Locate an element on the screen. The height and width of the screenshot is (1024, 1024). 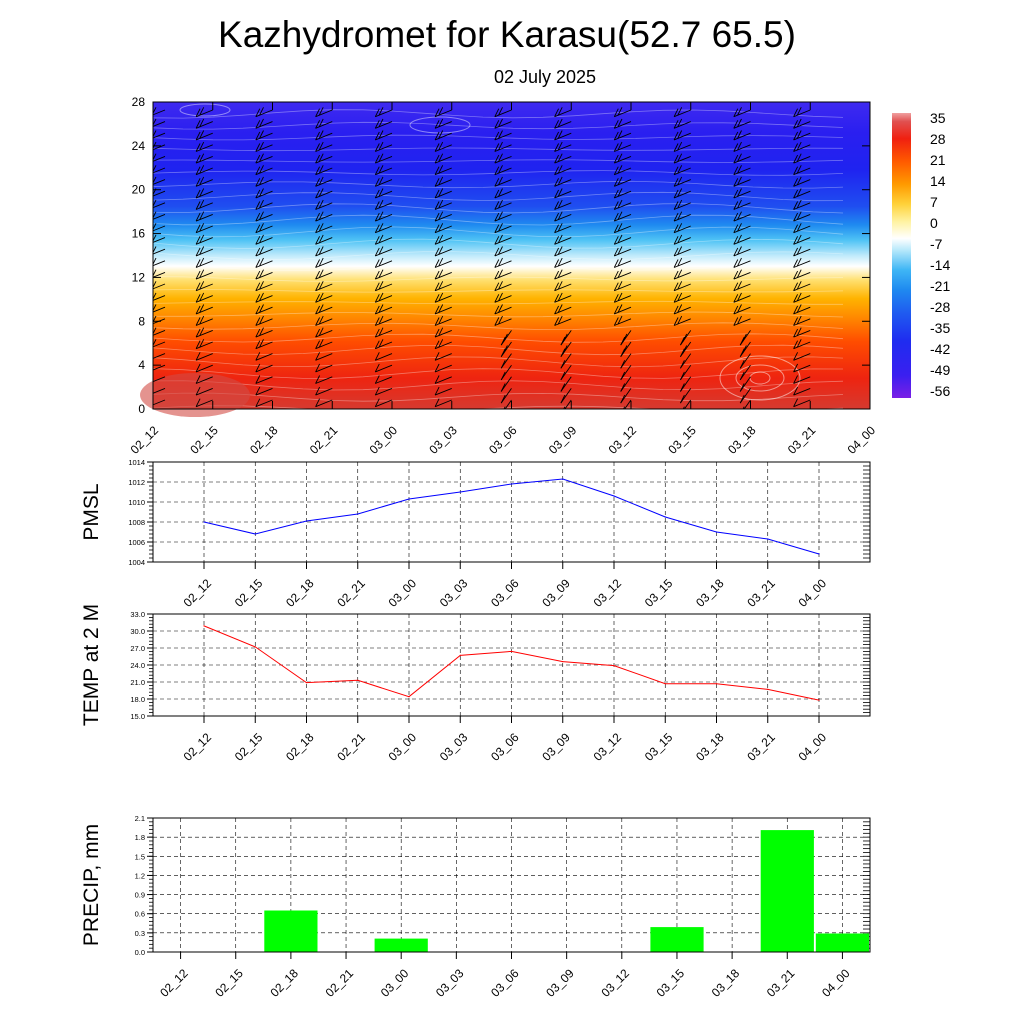
xtick-label: 03_00 is located at coordinates (403, 747).